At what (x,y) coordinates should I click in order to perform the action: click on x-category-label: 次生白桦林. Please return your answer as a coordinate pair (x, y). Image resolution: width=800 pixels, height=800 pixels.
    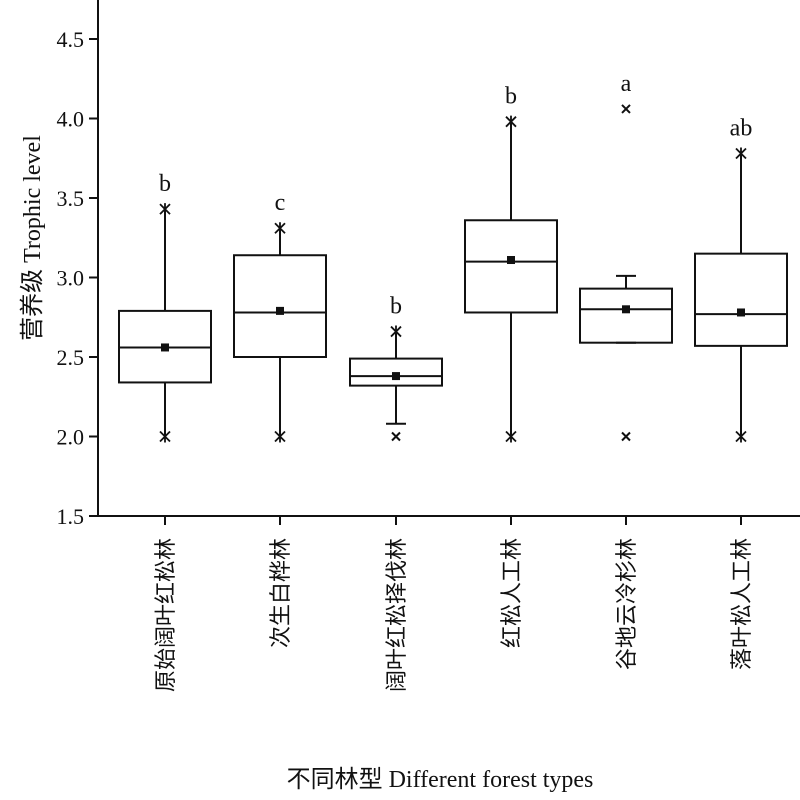
    Looking at the image, I should click on (280, 593).